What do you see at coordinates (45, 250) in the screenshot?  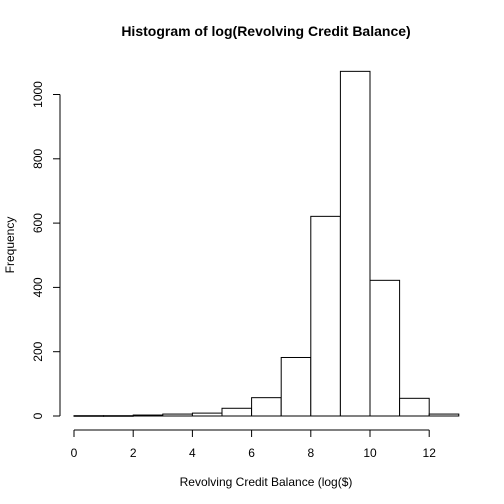 I see `y-axis: 0 200 400 600 800 1000` at bounding box center [45, 250].